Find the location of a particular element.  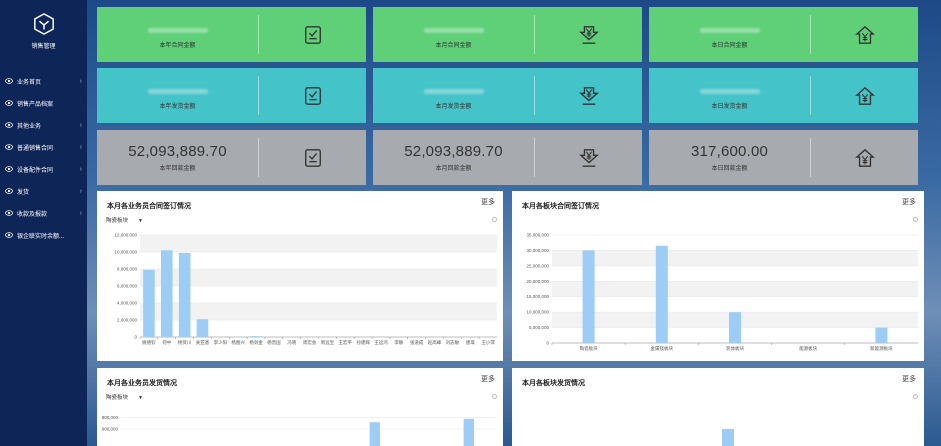

sidebar-item-label: 收款及报款 is located at coordinates (32, 214).